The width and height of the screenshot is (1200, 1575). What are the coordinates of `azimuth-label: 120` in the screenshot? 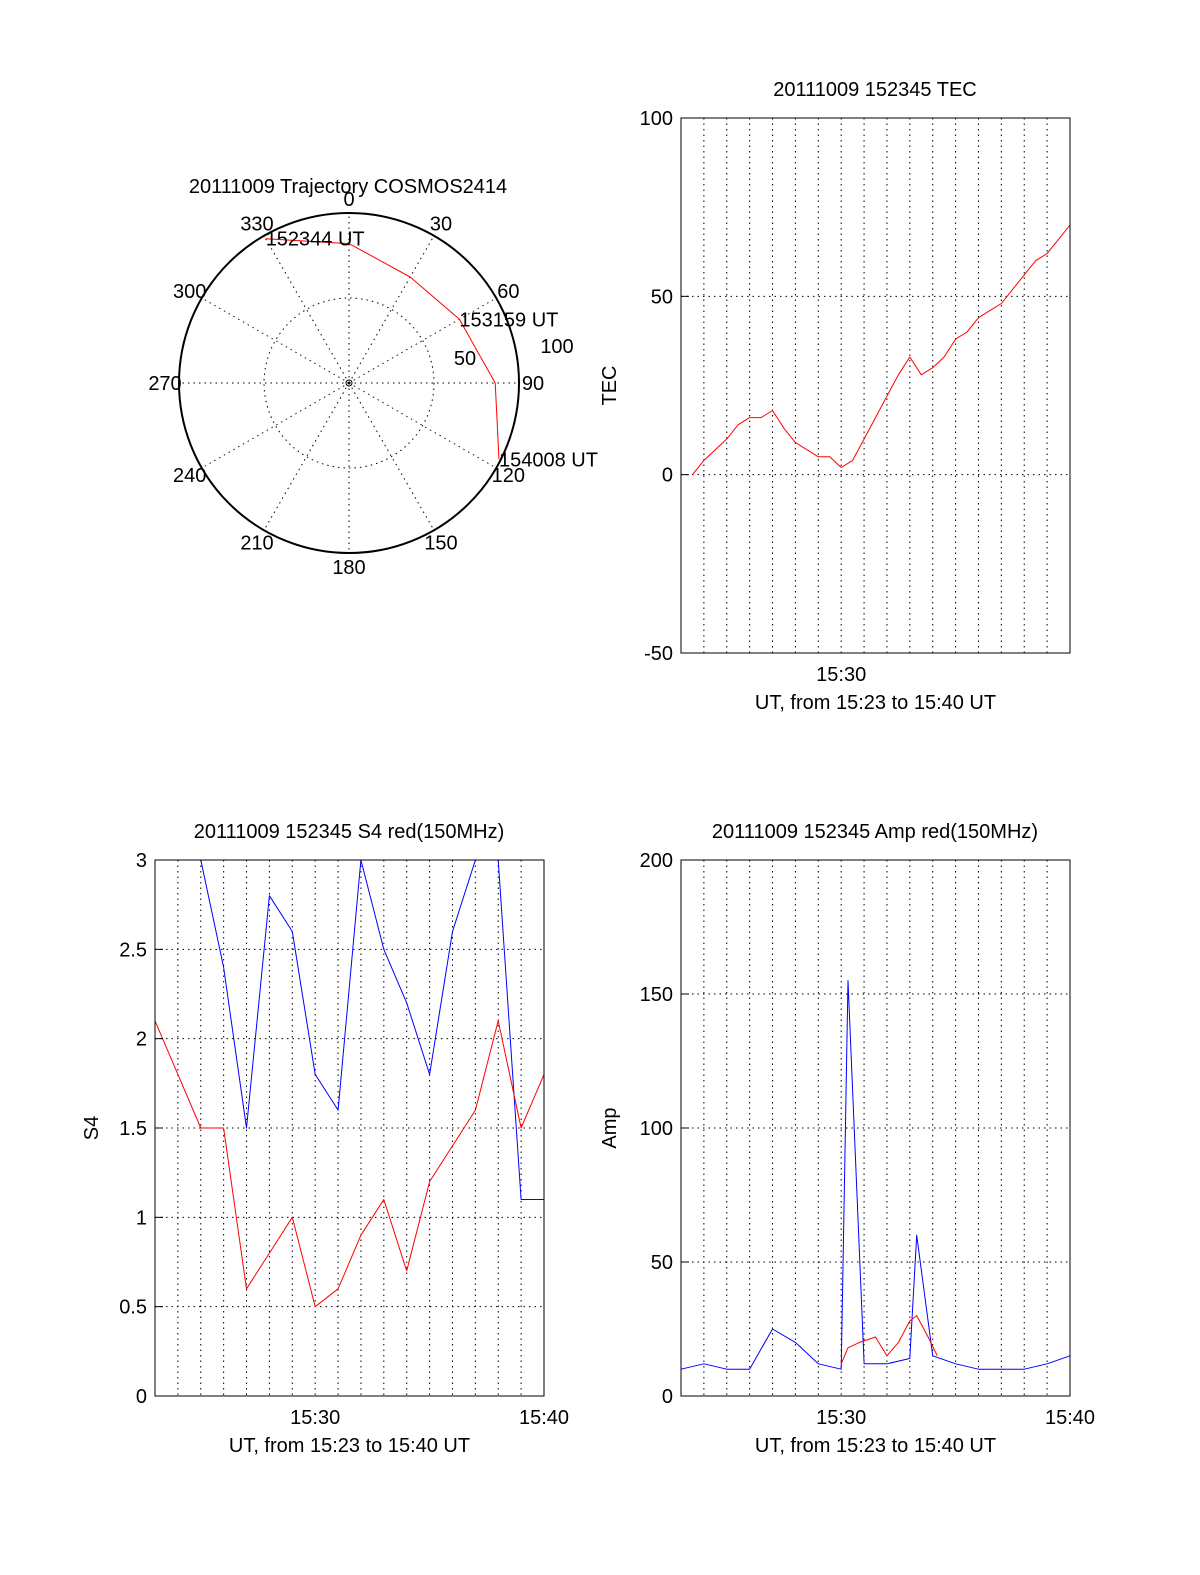 It's located at (508, 476).